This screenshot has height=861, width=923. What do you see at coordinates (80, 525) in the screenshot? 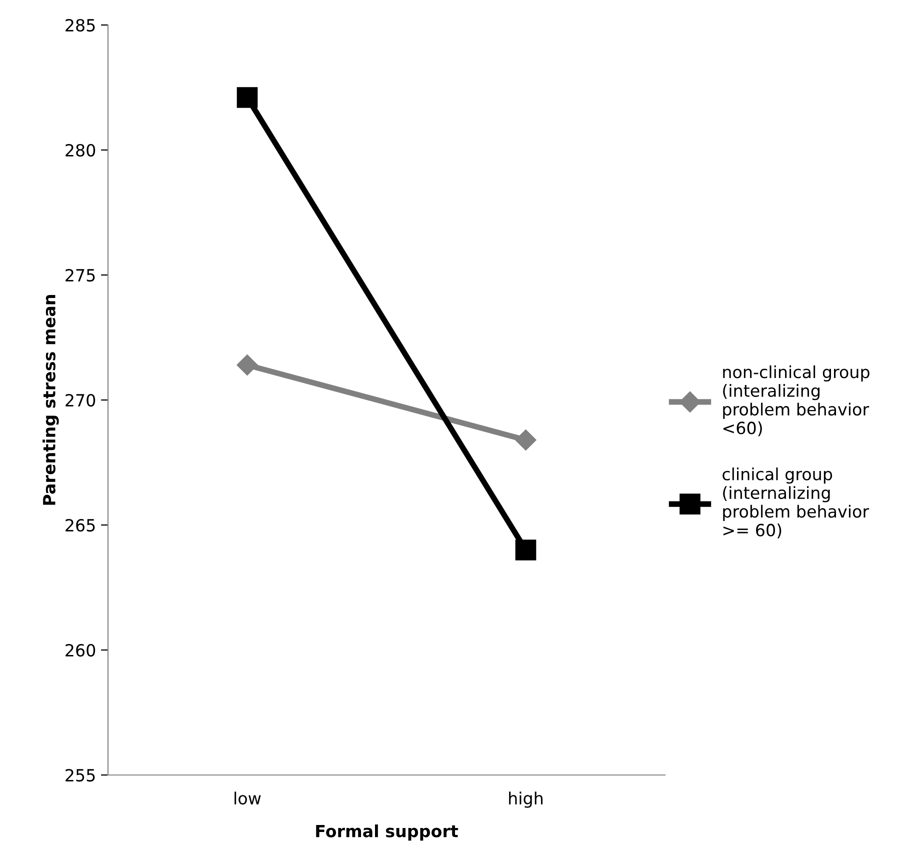
I see `y-tick-label: 265` at bounding box center [80, 525].